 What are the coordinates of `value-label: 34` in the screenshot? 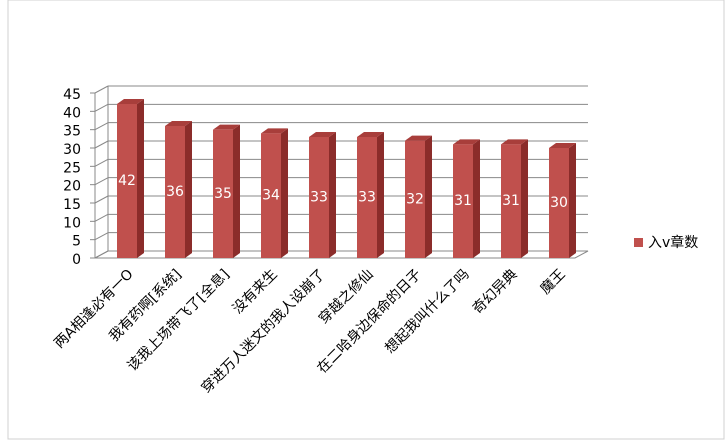 It's located at (271, 196).